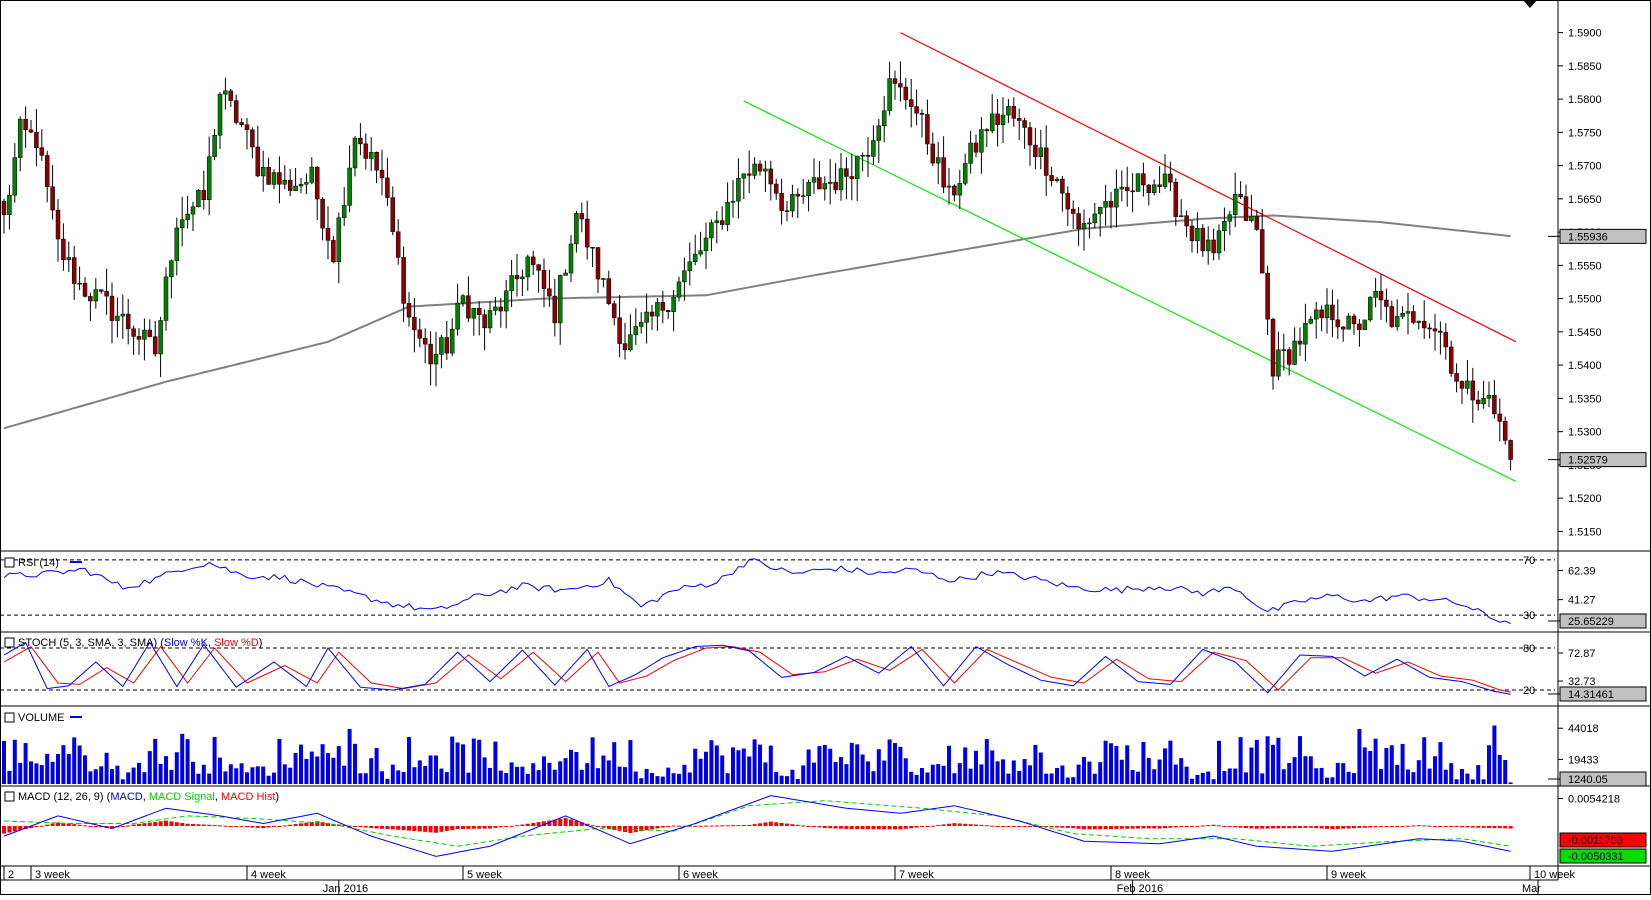  What do you see at coordinates (1588, 237) in the screenshot?
I see `sma-value-label: 1.55936` at bounding box center [1588, 237].